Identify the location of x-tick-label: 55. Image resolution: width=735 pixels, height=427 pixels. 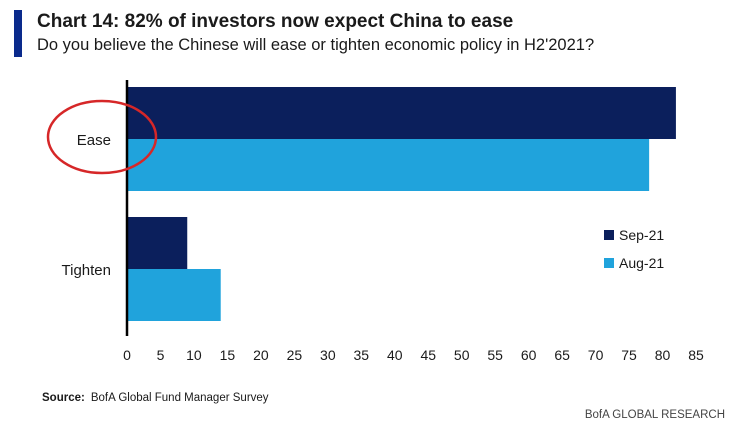
(495, 355).